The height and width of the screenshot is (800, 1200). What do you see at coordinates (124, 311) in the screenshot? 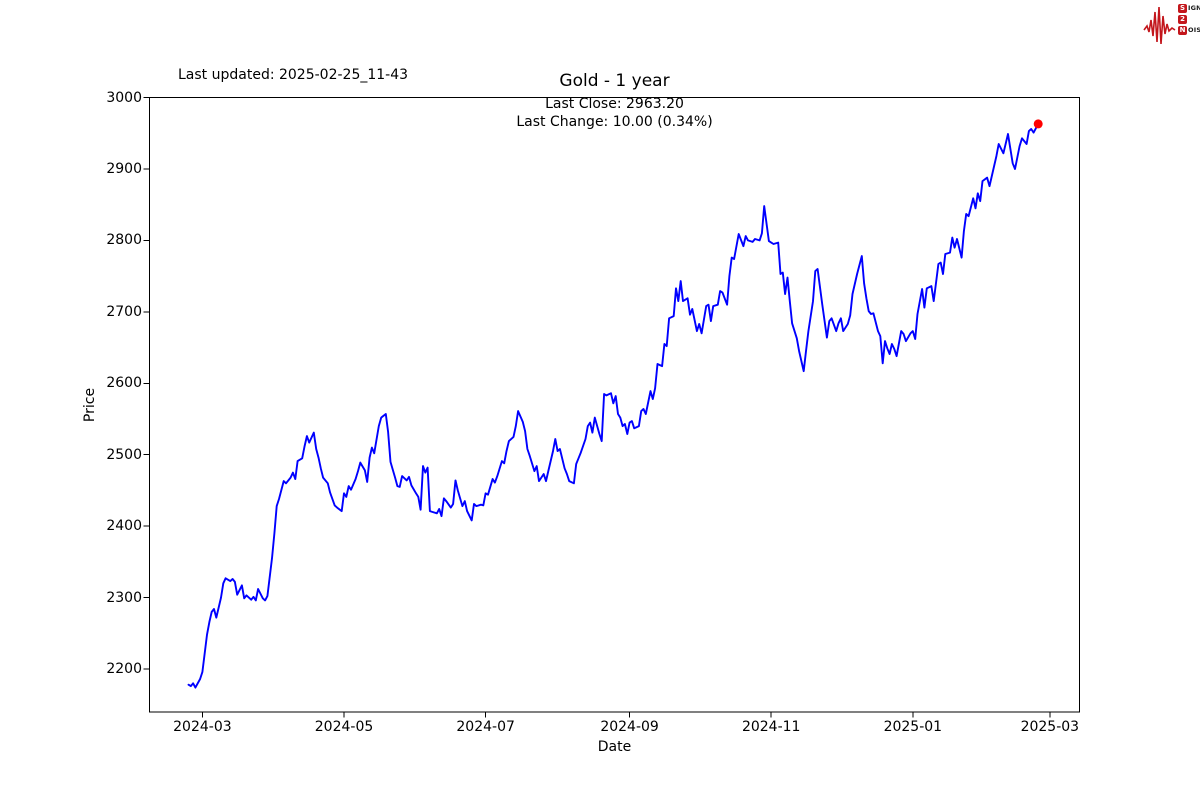
I see `y-tick-label: 2700` at bounding box center [124, 311].